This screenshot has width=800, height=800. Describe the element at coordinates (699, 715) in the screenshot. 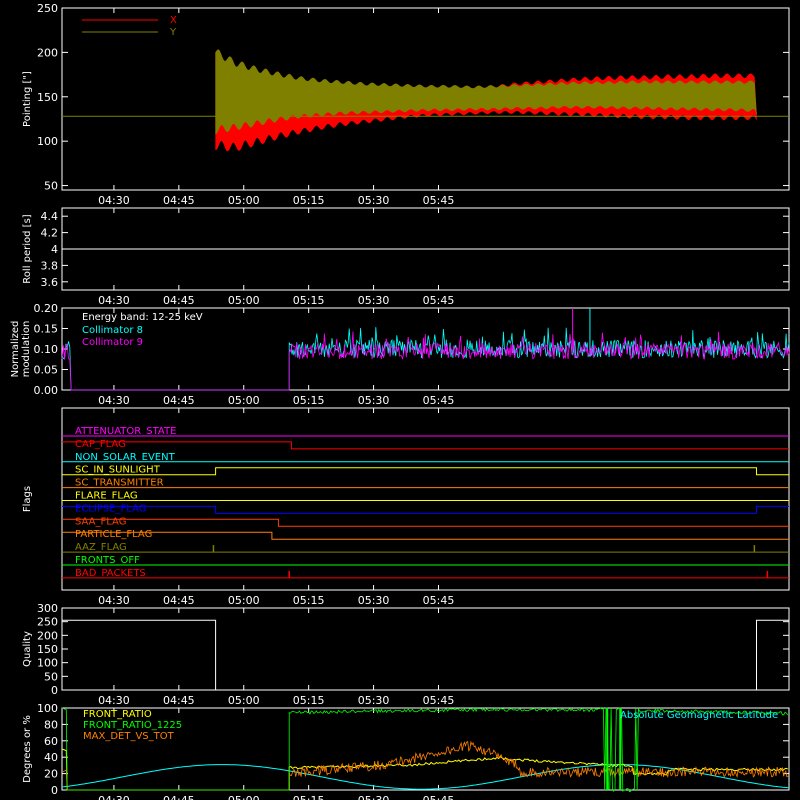

I see `latitude-annotation: Absolute Geomagnetic Latitude` at that location.